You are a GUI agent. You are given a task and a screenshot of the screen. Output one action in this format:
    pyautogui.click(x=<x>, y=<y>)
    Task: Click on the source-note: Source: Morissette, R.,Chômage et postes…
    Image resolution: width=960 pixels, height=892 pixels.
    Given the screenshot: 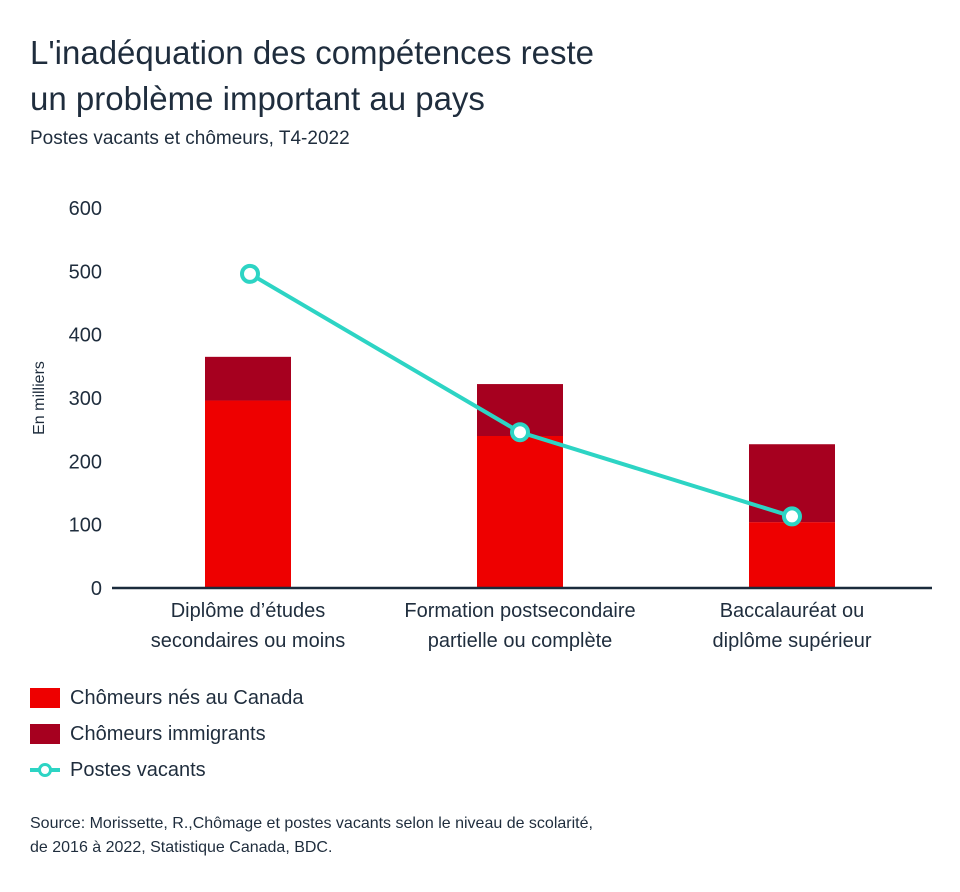 What is the action you would take?
    pyautogui.click(x=311, y=836)
    